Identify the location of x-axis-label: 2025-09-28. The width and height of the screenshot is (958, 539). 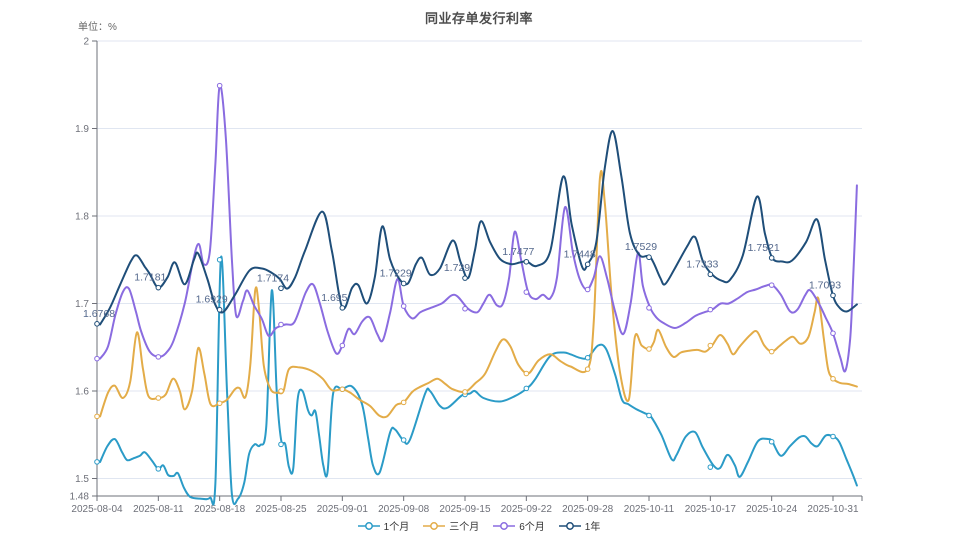
(588, 509).